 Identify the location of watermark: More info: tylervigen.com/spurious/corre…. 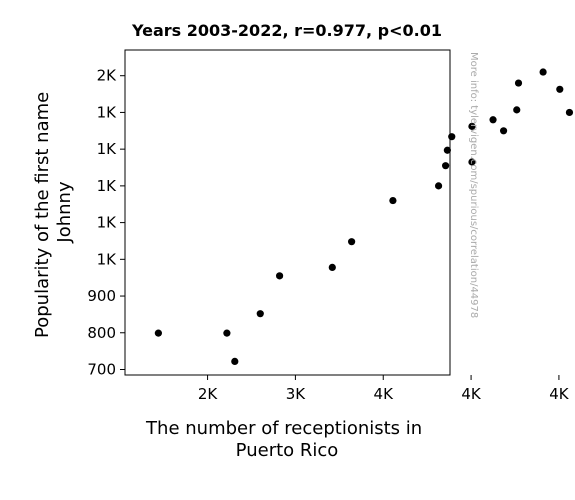
(473, 185).